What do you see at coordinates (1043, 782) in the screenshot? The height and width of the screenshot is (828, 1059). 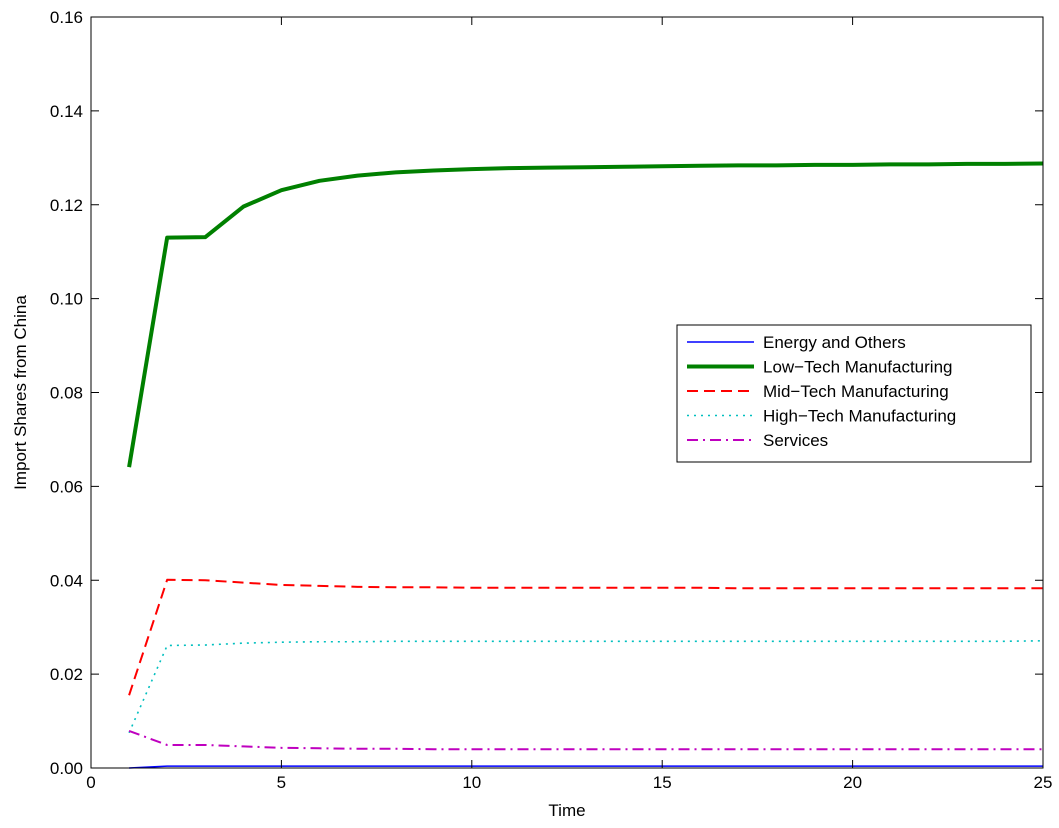 I see `x-tick-label: 25` at bounding box center [1043, 782].